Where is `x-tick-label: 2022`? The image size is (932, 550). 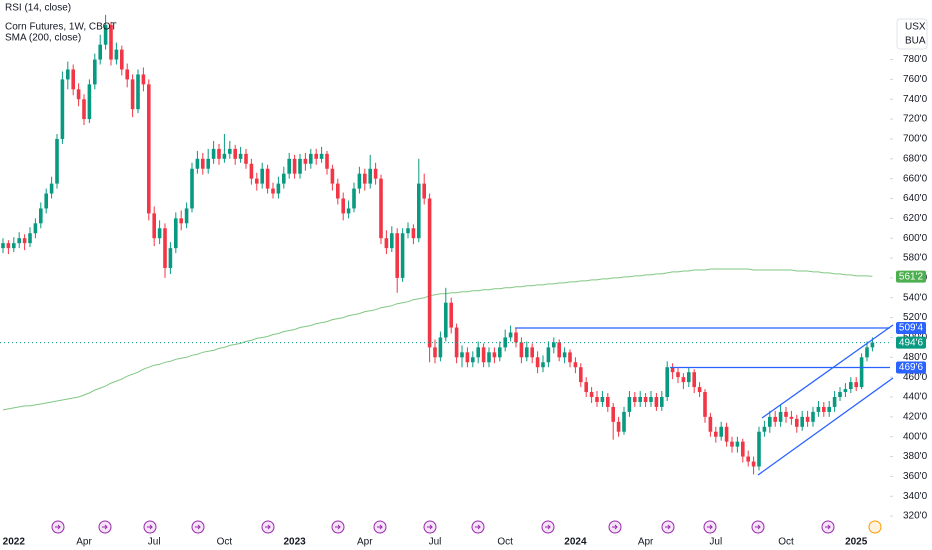
x-tick-label: 2022 is located at coordinates (14, 542).